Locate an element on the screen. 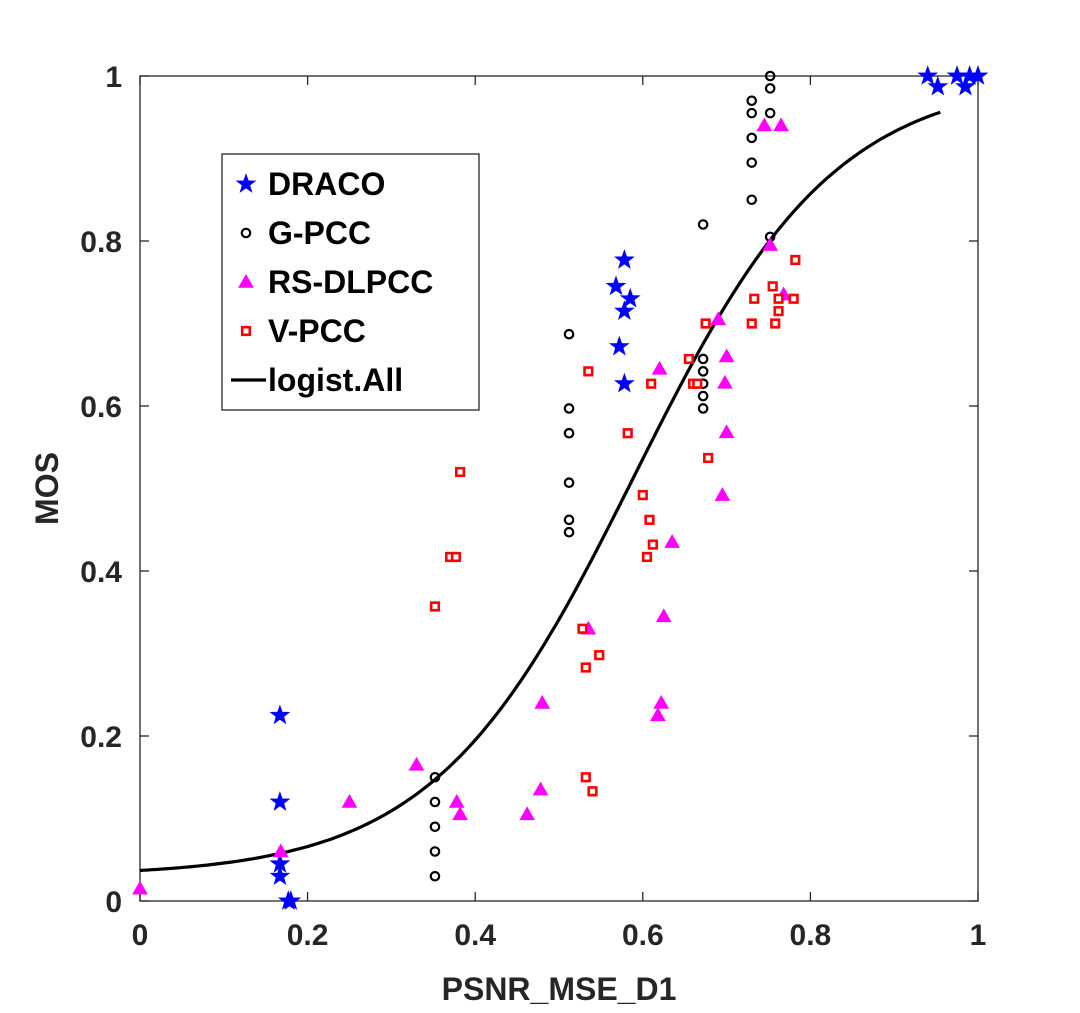  y-tick-label: 0.8 is located at coordinates (101, 242).